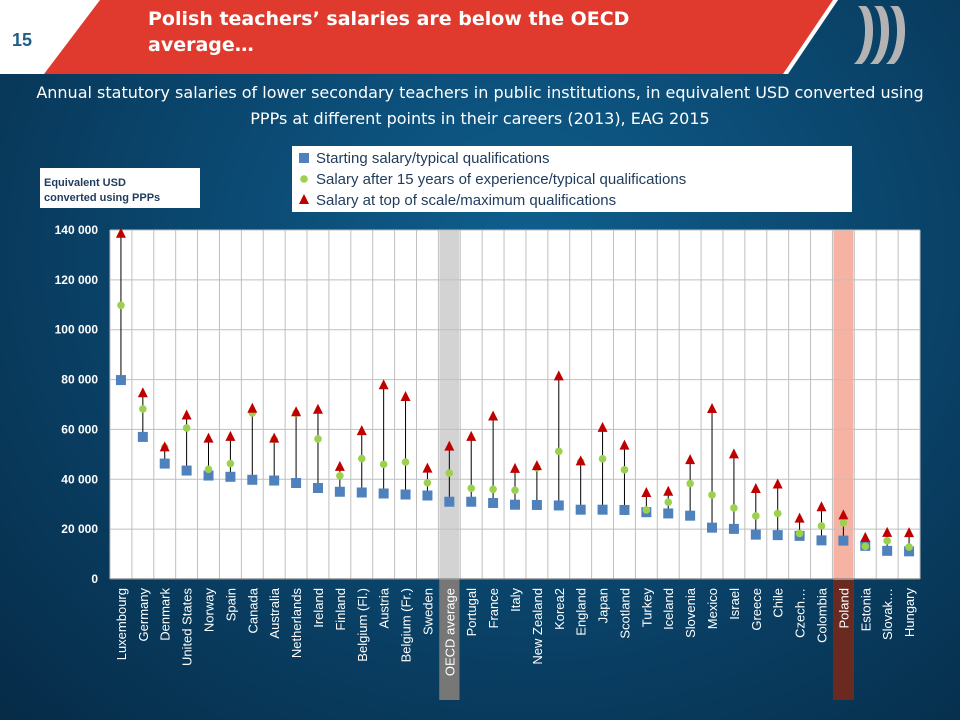  Describe the element at coordinates (304, 179) in the screenshot. I see `legend-marker-circle` at that location.